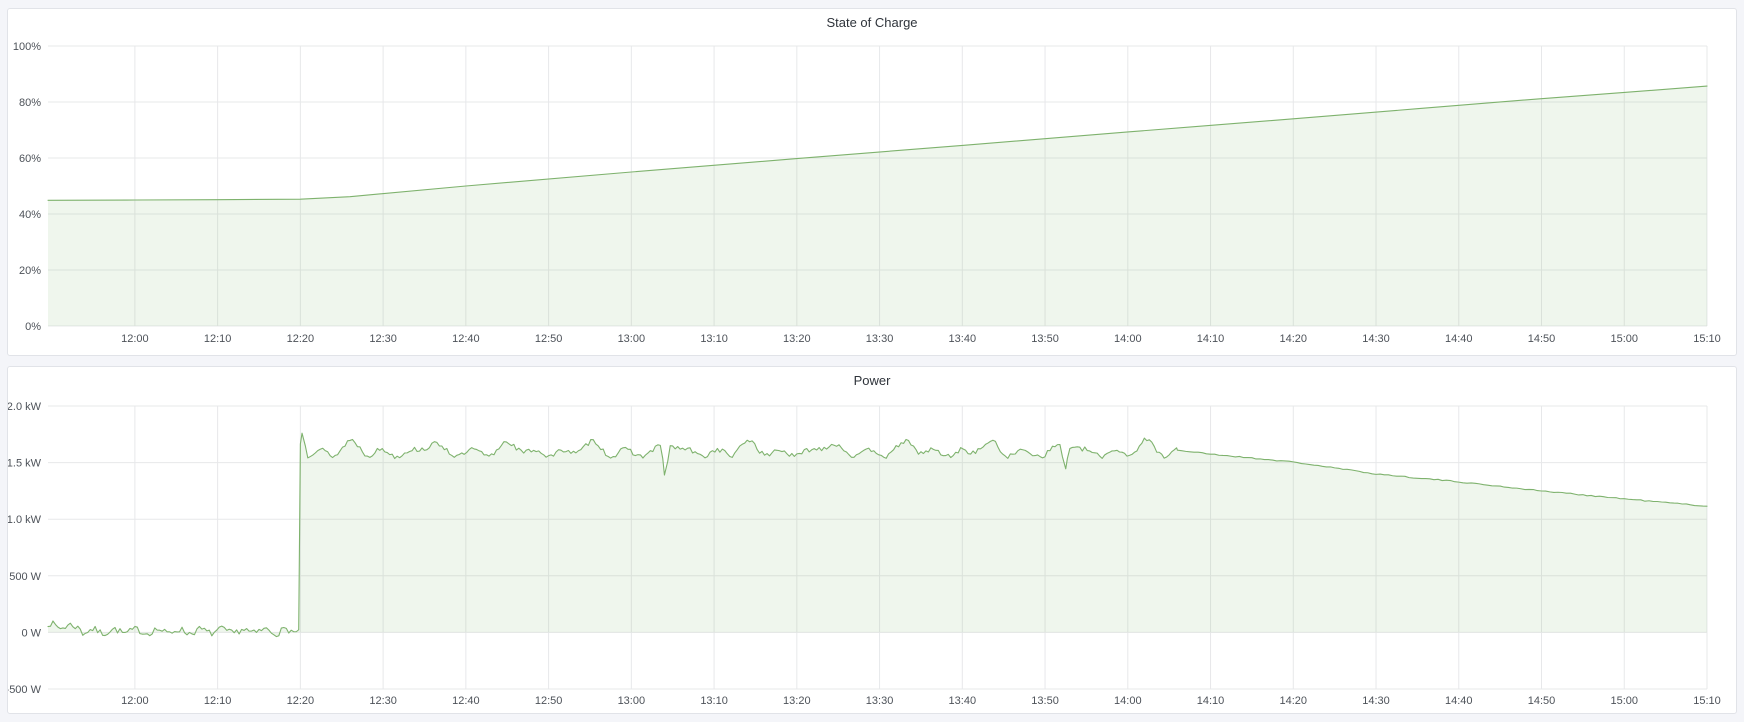  Describe the element at coordinates (30, 103) in the screenshot. I see `y-axis-tick-label: 80%` at that location.